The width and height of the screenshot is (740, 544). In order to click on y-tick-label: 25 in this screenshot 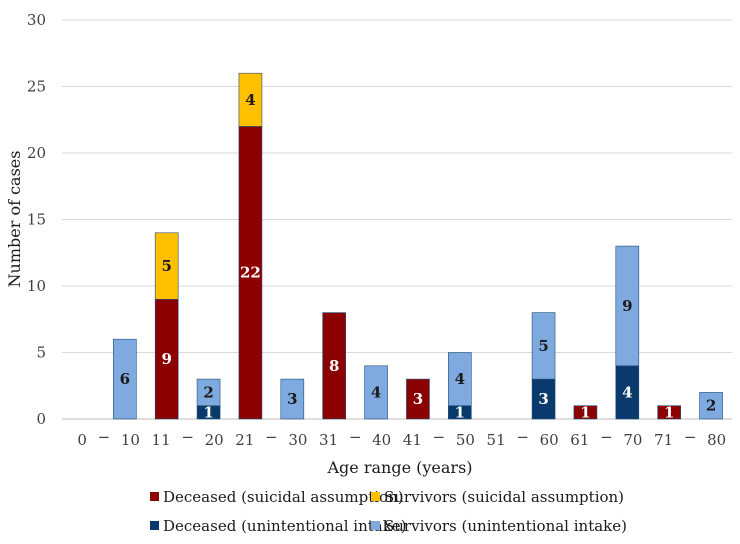, I will do `click(36, 87)`.